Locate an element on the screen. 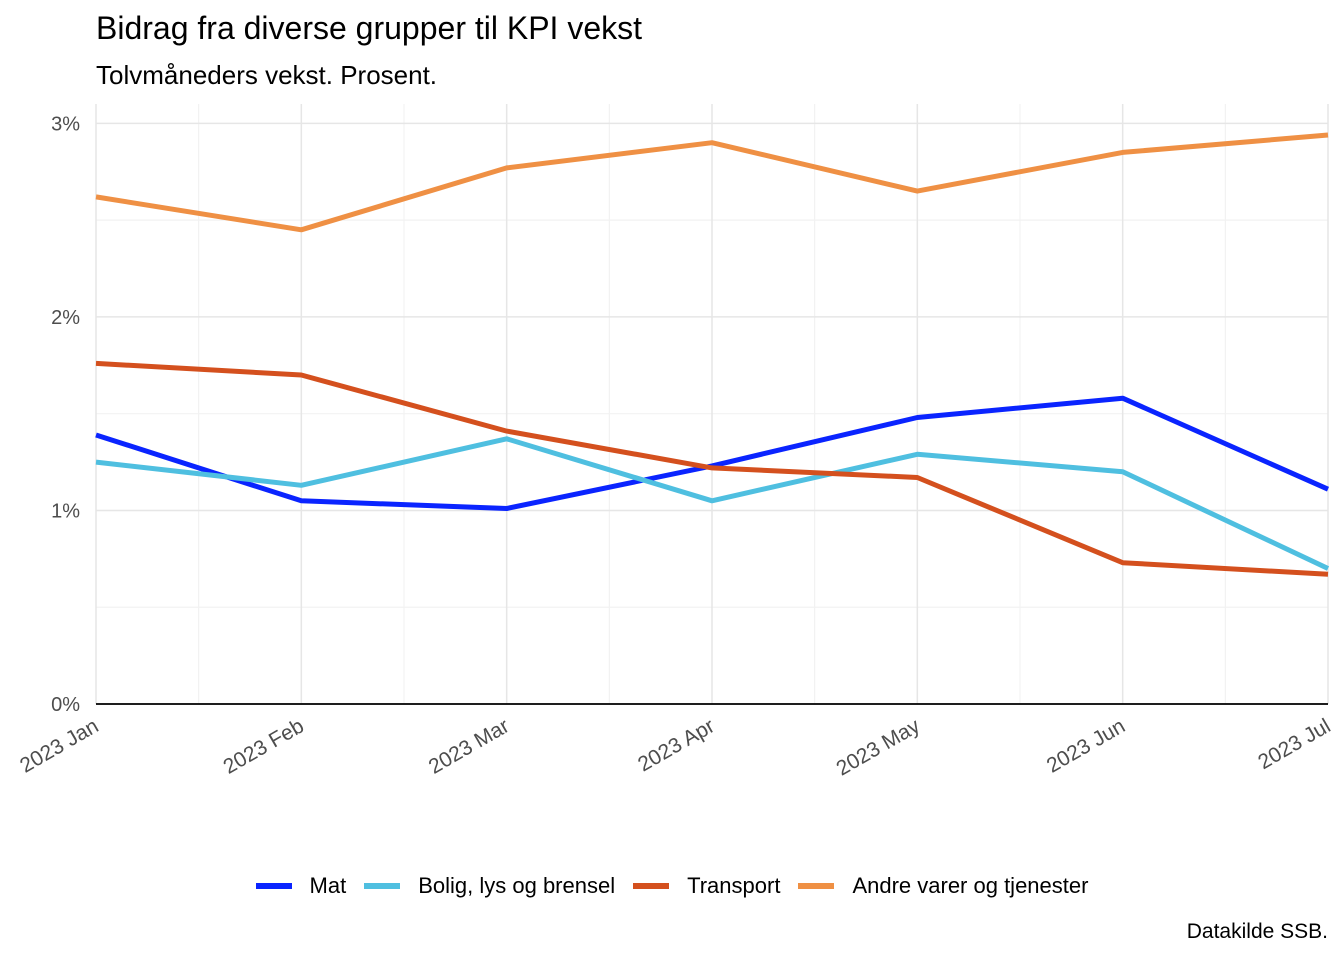  chart-title: Bidrag fra diverse grupper til KPI vekst is located at coordinates (369, 28).